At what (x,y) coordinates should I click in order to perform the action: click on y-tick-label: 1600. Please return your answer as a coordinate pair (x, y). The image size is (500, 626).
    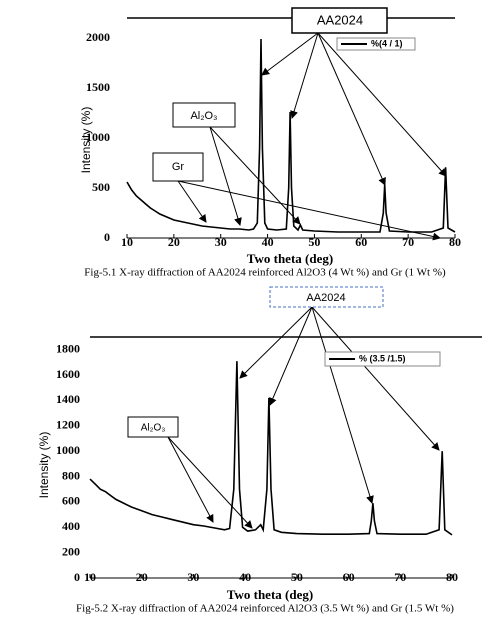
    Looking at the image, I should click on (68, 374).